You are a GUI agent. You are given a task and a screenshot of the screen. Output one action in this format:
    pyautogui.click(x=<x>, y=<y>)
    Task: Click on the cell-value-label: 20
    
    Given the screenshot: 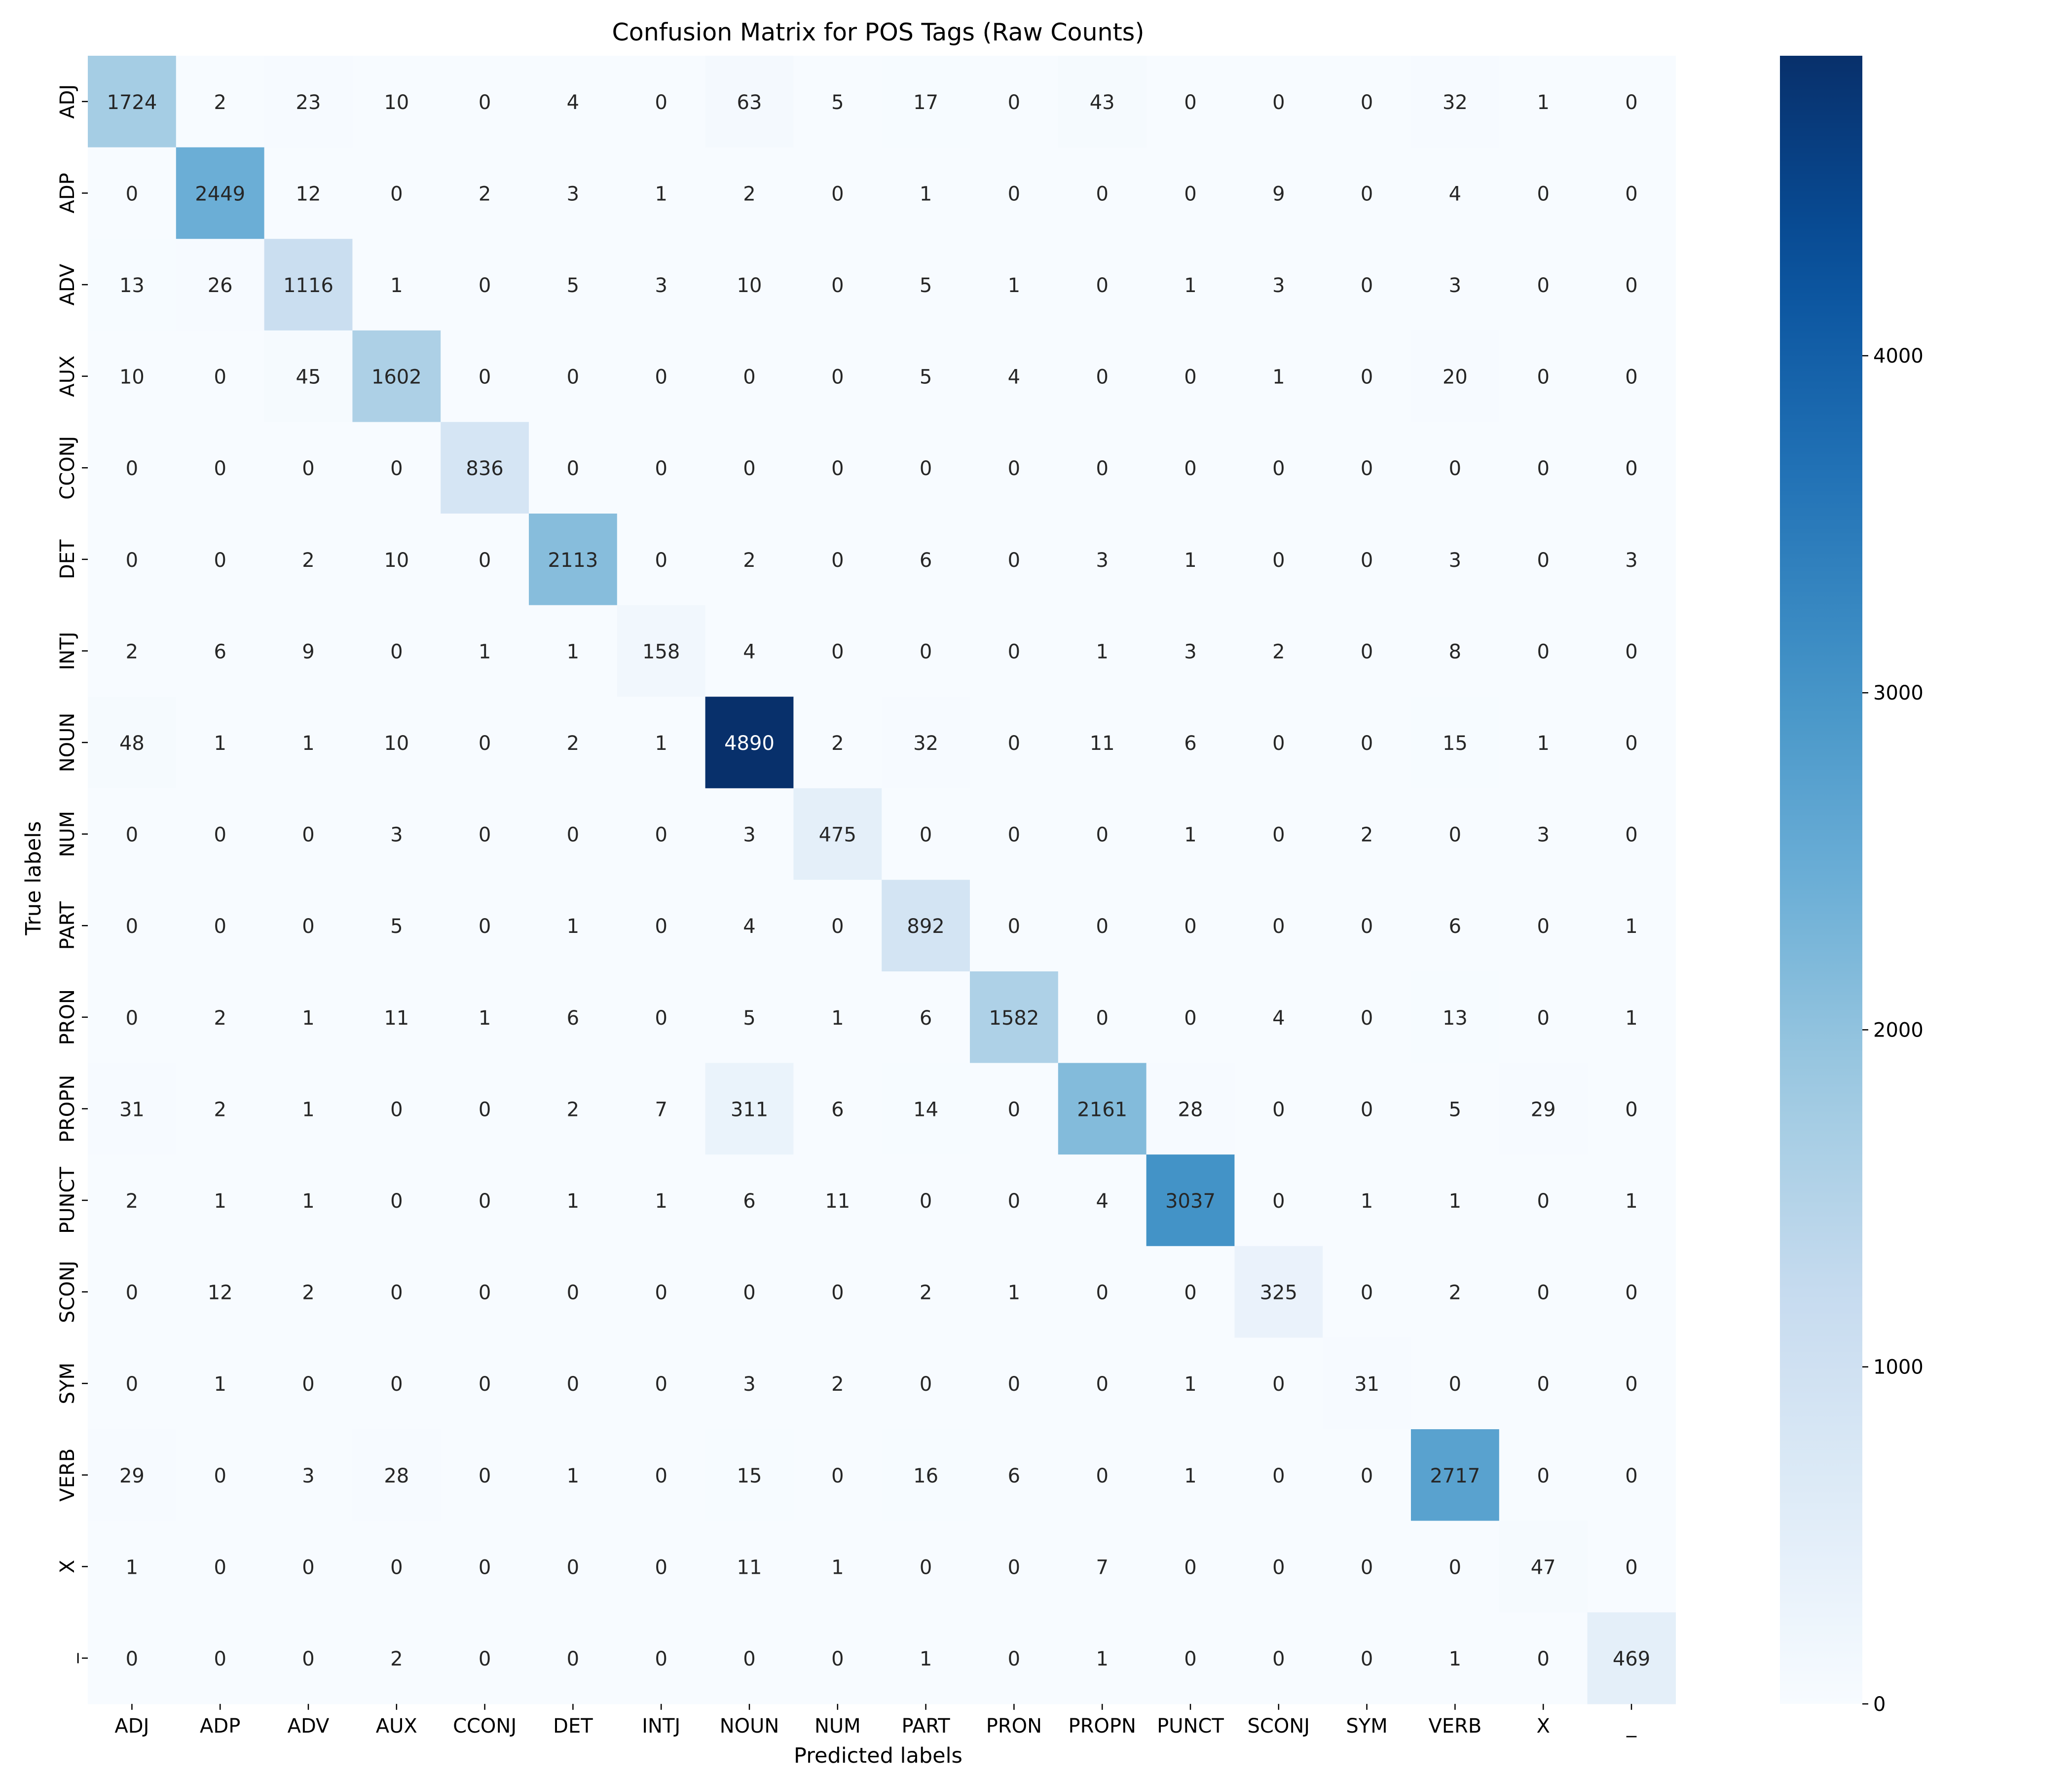 What is the action you would take?
    pyautogui.click(x=1455, y=377)
    